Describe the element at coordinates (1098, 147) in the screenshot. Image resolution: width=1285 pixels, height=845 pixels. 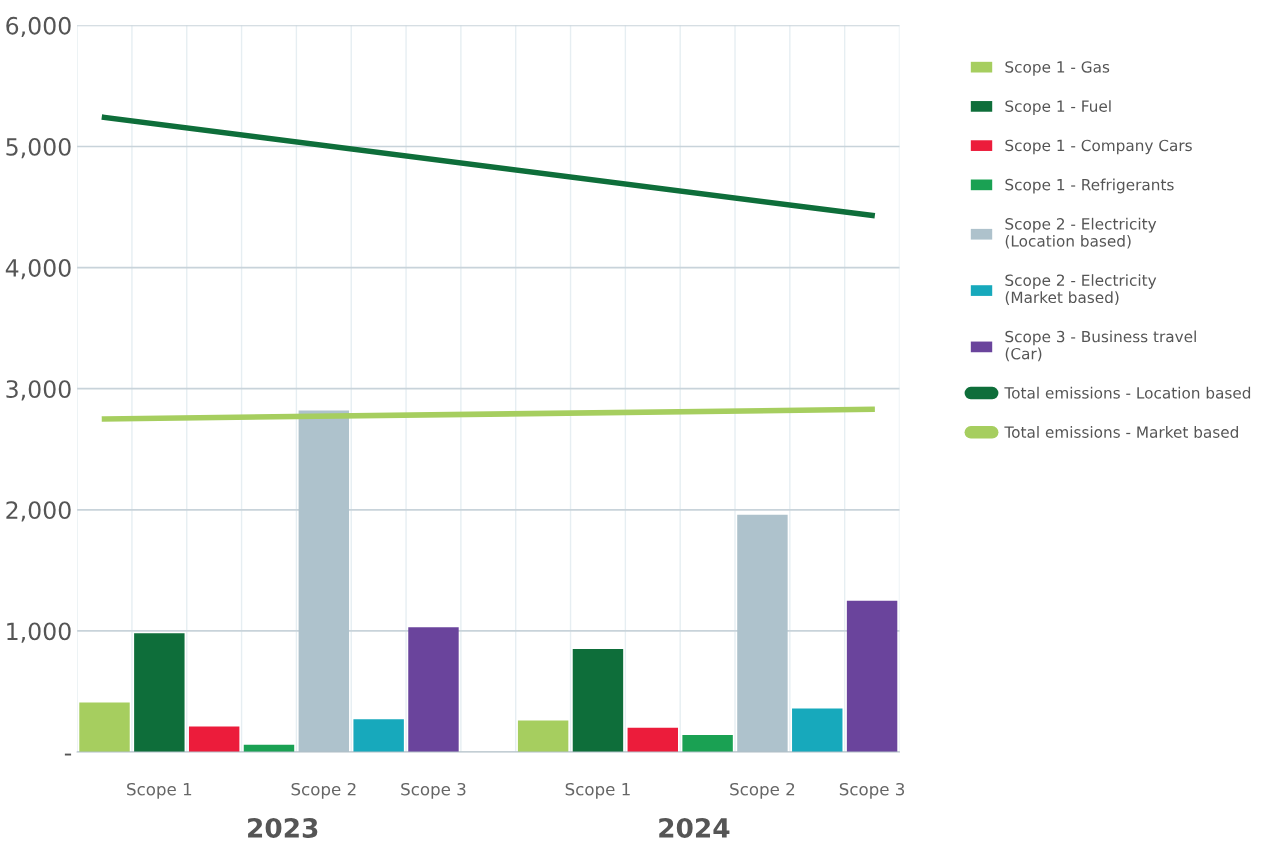
I see `legend-label: Scope 1 - Company Cars` at that location.